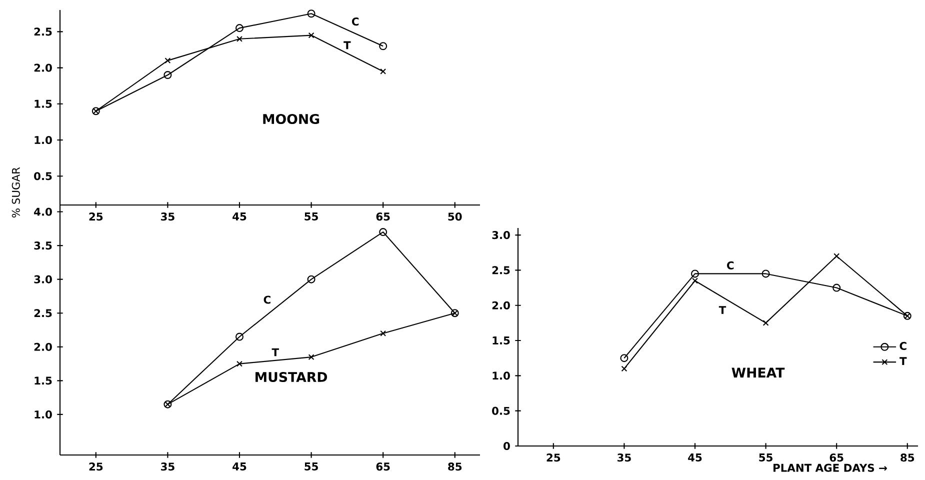  Describe the element at coordinates (43, 246) in the screenshot. I see `y-tick-label: 3.5` at that location.